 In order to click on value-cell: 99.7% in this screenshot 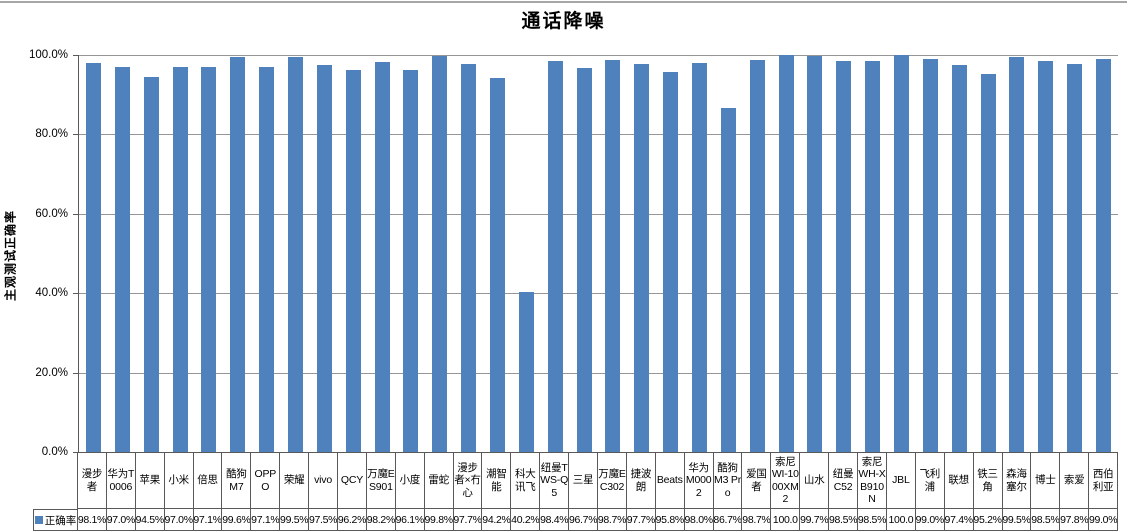, I will do `click(815, 519)`.